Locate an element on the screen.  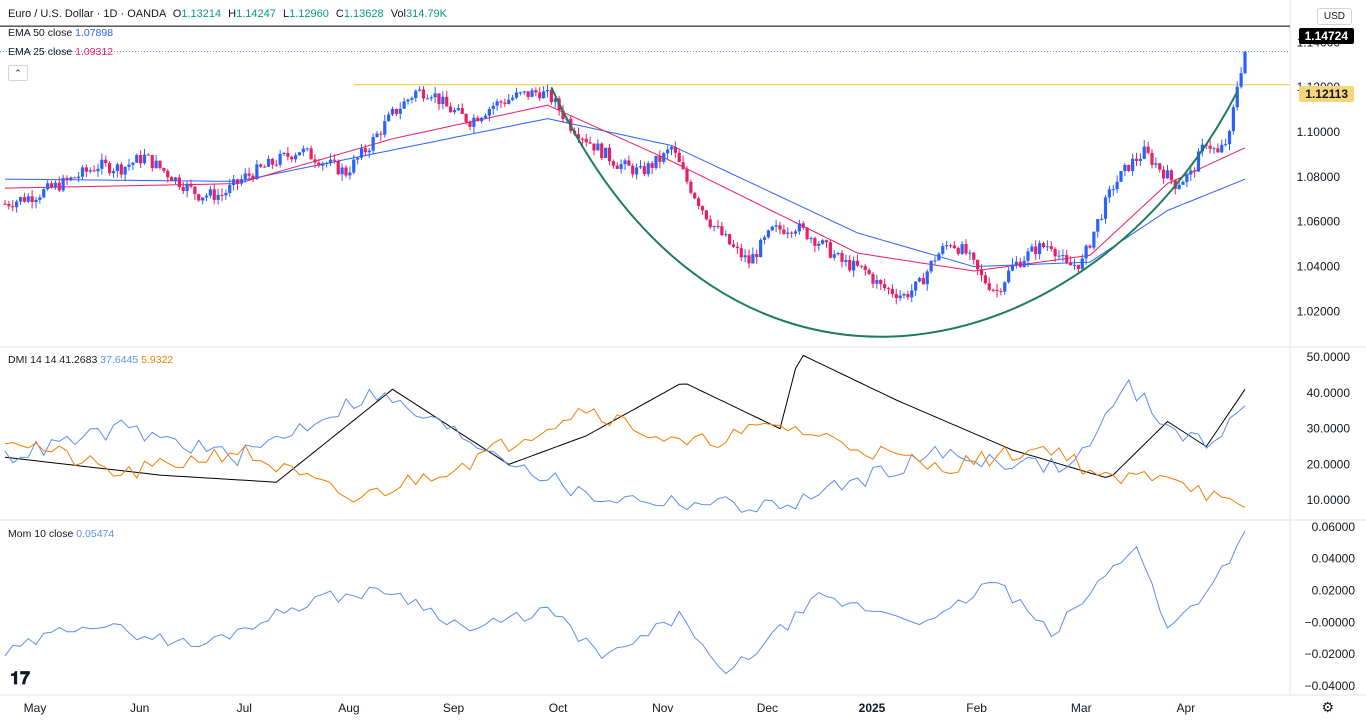
ema50-legend: EMA 50 close 1.07898 is located at coordinates (60, 33).